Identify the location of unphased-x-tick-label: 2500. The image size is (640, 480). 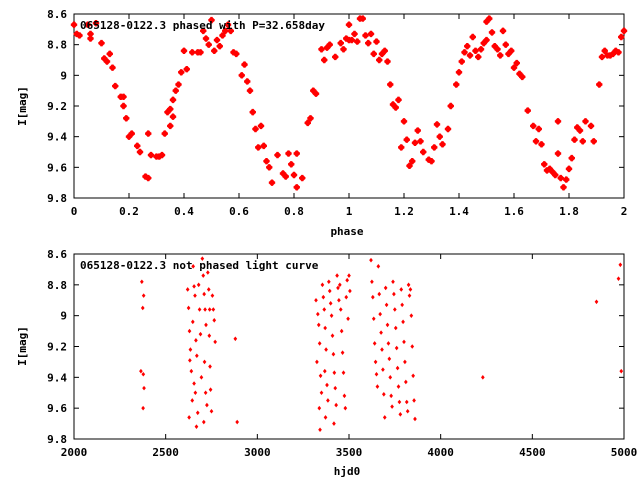
(165, 452).